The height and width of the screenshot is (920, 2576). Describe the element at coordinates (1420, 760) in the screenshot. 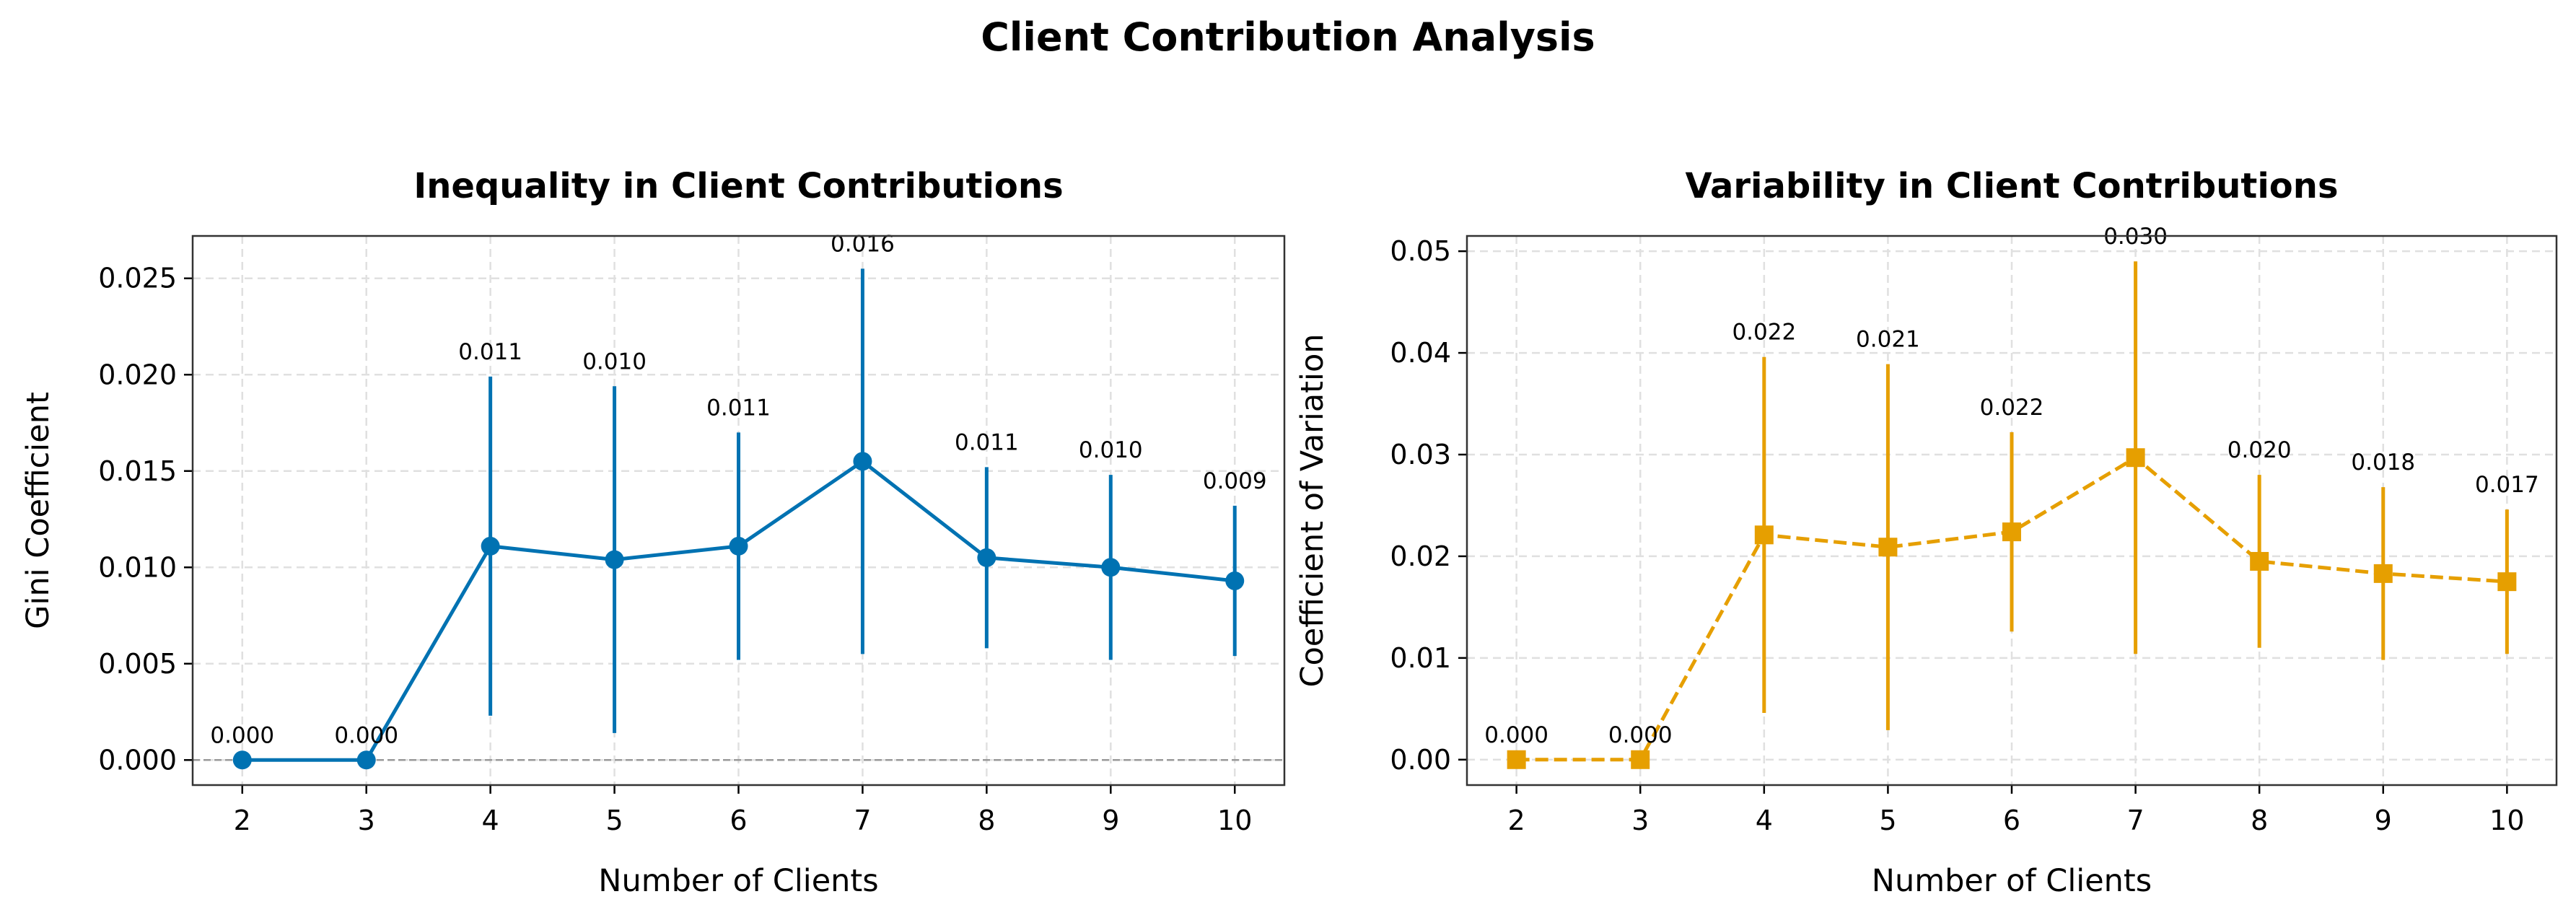

I see `cv-y-tick-label: 0.00` at that location.